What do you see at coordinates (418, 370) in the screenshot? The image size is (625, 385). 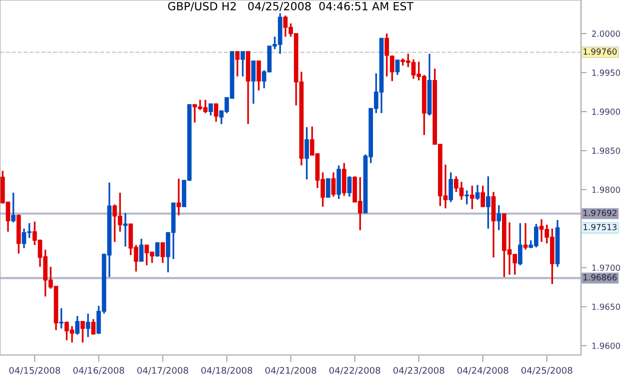 I see `x-tick-label: 04/23/2008` at bounding box center [418, 370].